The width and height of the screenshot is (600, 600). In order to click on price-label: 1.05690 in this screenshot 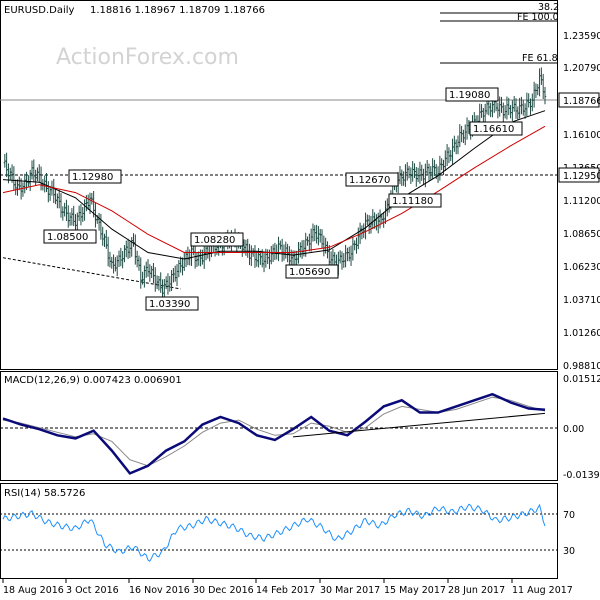, I will do `click(309, 272)`.